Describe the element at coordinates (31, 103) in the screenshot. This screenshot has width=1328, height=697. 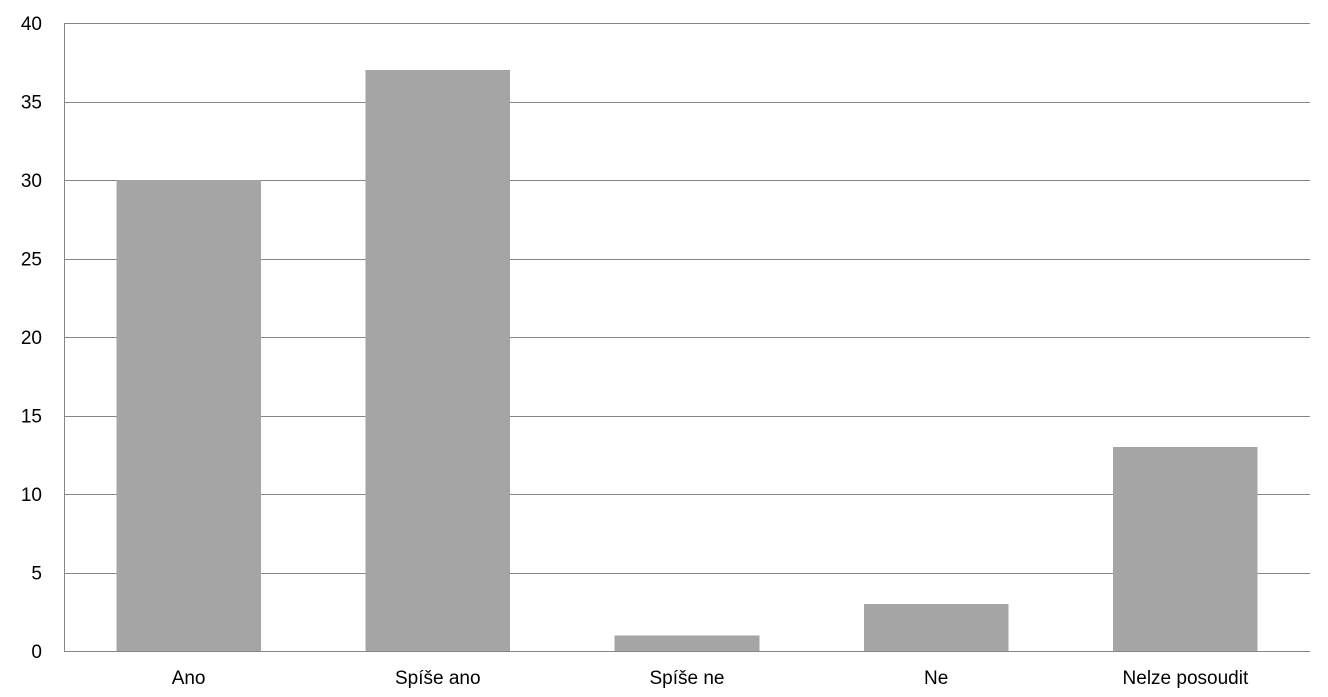
I see `y-tick-label: 35` at that location.